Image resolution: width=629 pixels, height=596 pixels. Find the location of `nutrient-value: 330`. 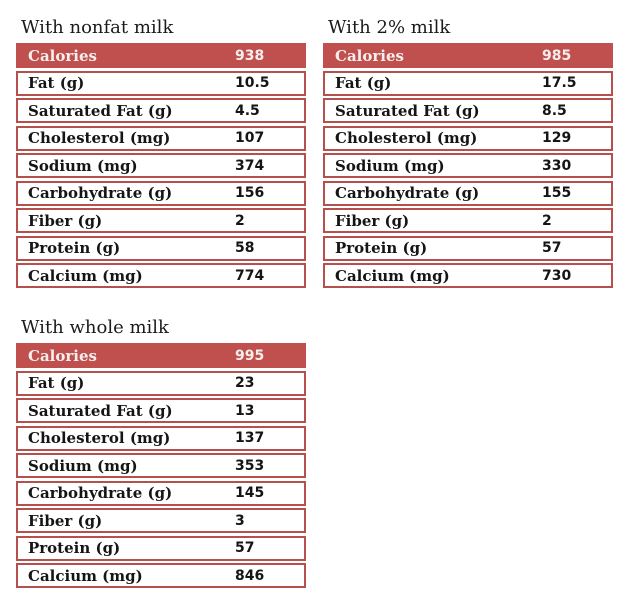

nutrient-value: 330 is located at coordinates (557, 165).